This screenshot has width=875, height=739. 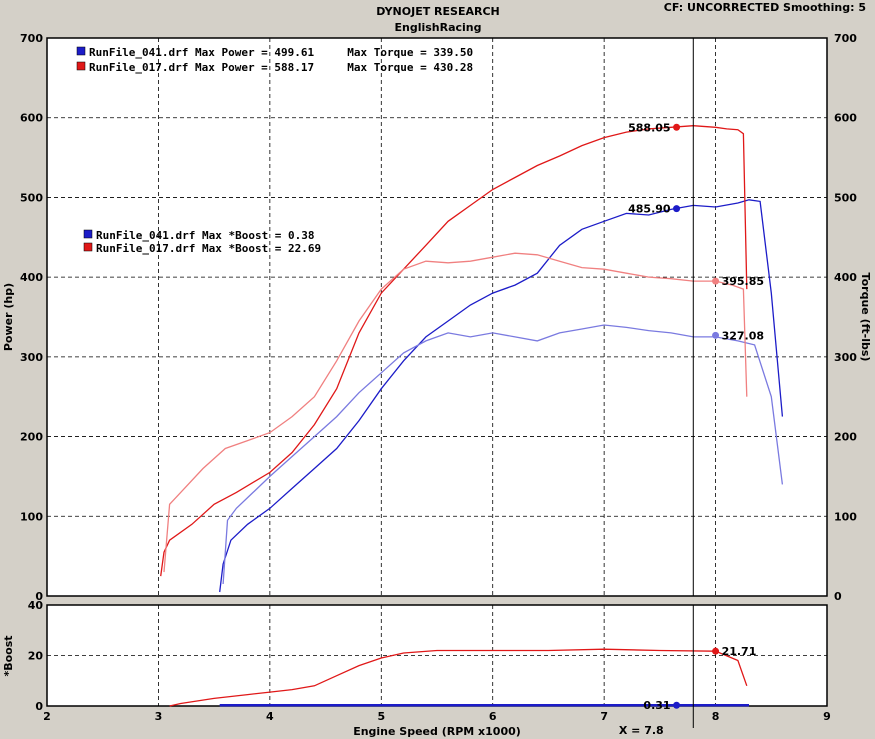 I want to click on torque-tick-label: 600, so click(x=845, y=118).